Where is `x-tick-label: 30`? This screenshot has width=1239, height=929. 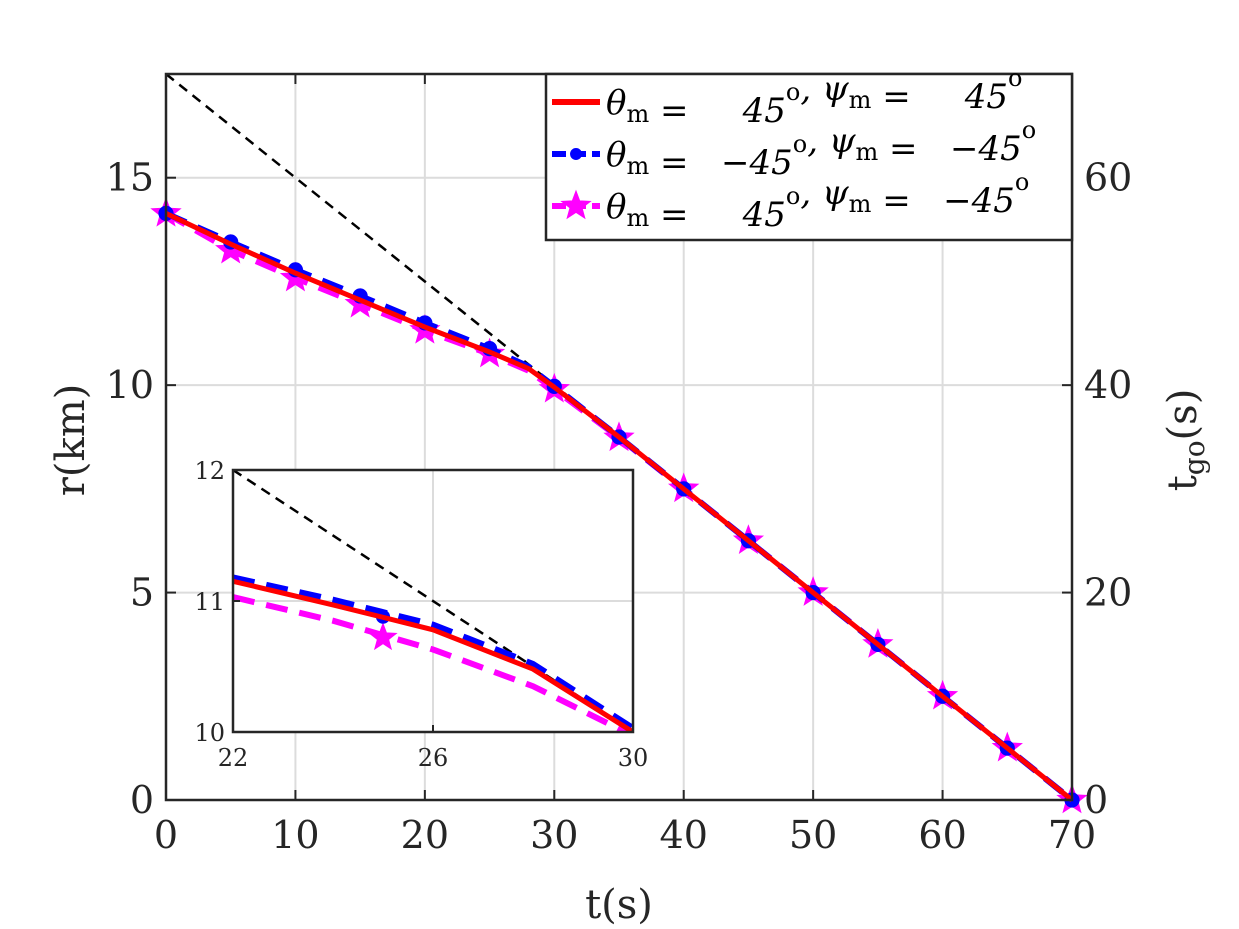 x-tick-label: 30 is located at coordinates (554, 835).